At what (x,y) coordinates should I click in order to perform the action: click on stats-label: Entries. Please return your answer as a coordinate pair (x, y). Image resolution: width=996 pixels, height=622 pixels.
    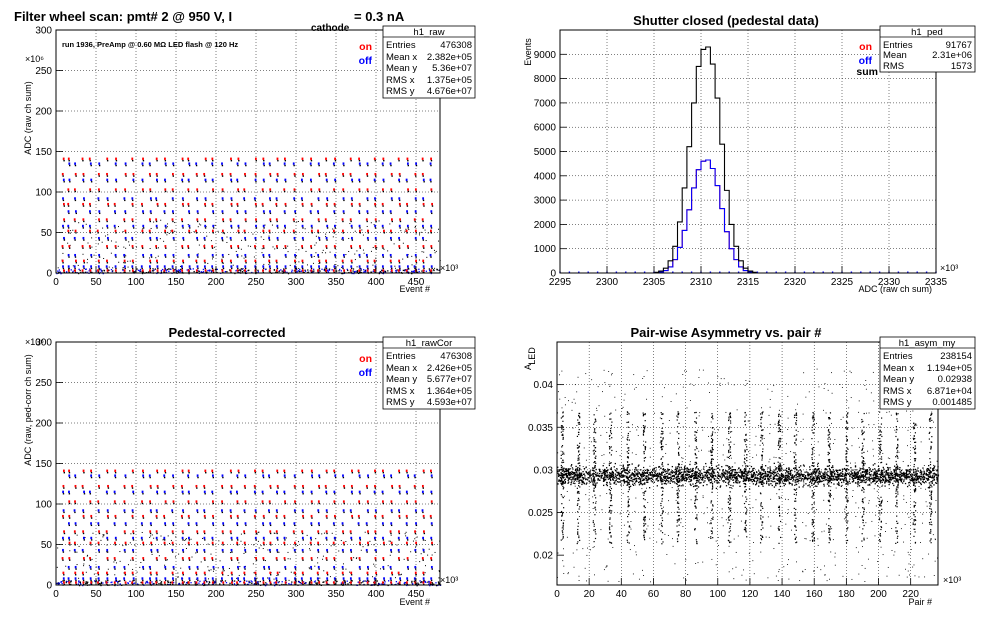
    Looking at the image, I should click on (401, 45).